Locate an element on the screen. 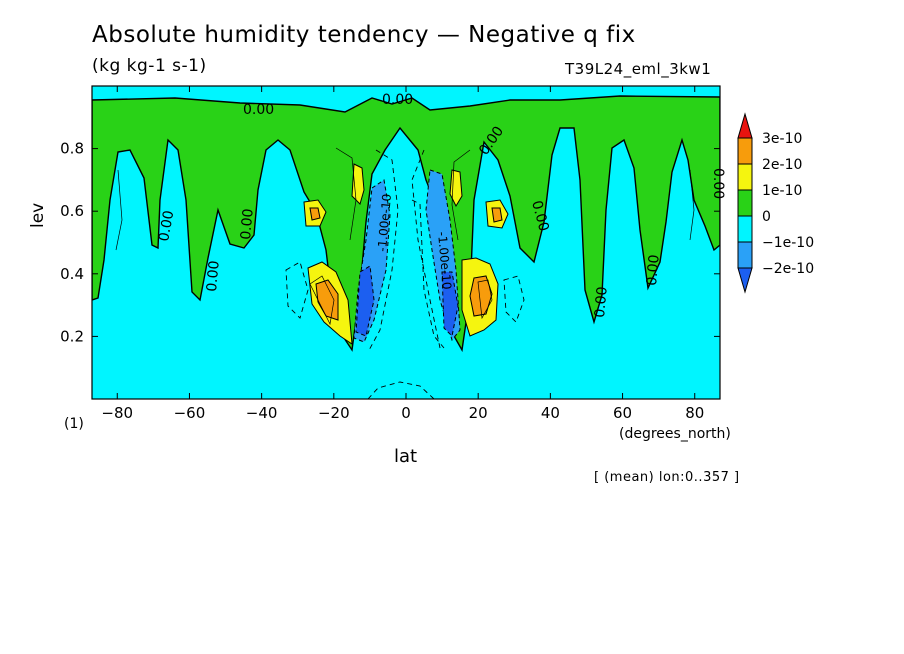 Image resolution: width=904 pixels, height=654 pixels. colorbar-label: 1e-10 is located at coordinates (782, 191).